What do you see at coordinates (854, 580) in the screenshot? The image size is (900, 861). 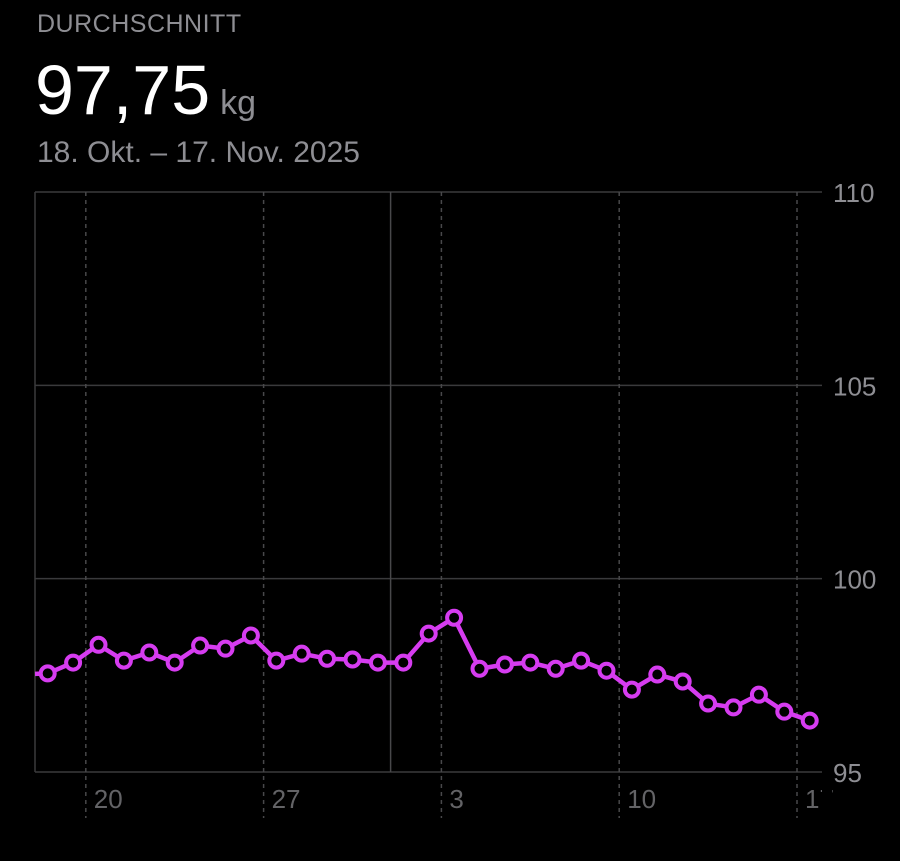 I see `y-tick-label: 100` at bounding box center [854, 580].